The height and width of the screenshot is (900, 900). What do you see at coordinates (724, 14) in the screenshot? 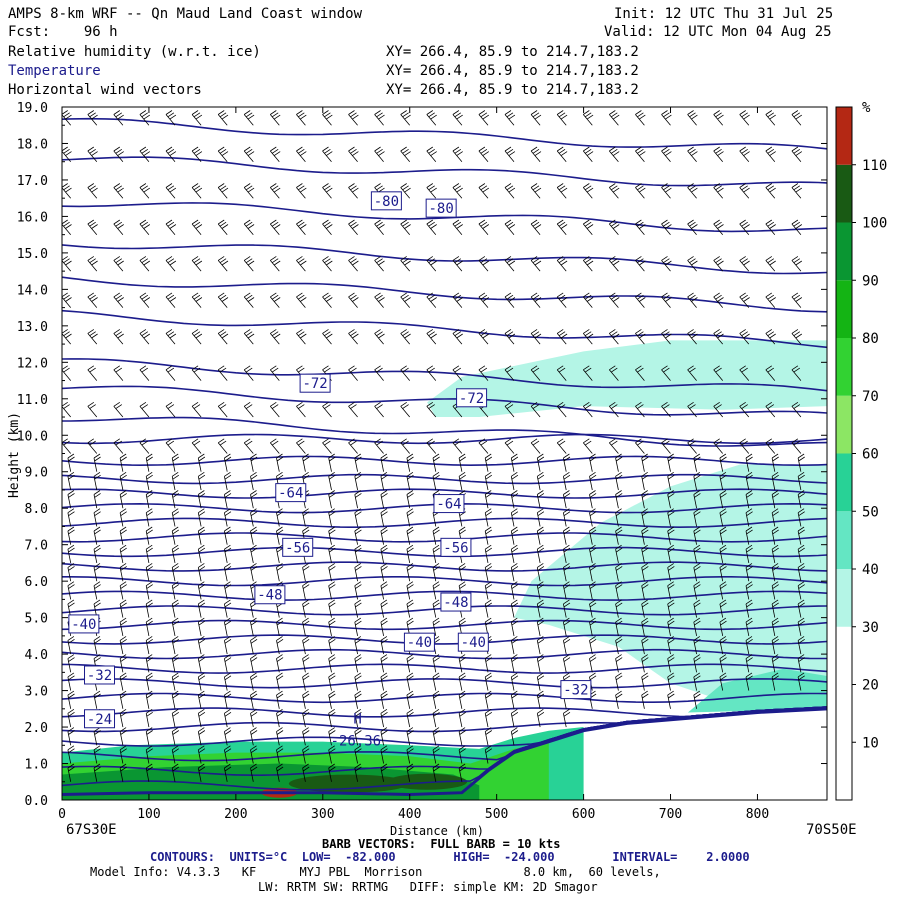
I see `init-time: Init: 12 UTC Thu 31 Jul 25` at bounding box center [724, 14].